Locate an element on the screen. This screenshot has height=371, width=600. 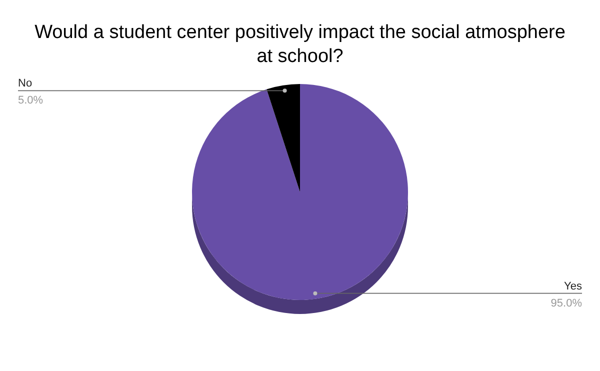
slice-label: No is located at coordinates (25, 84).